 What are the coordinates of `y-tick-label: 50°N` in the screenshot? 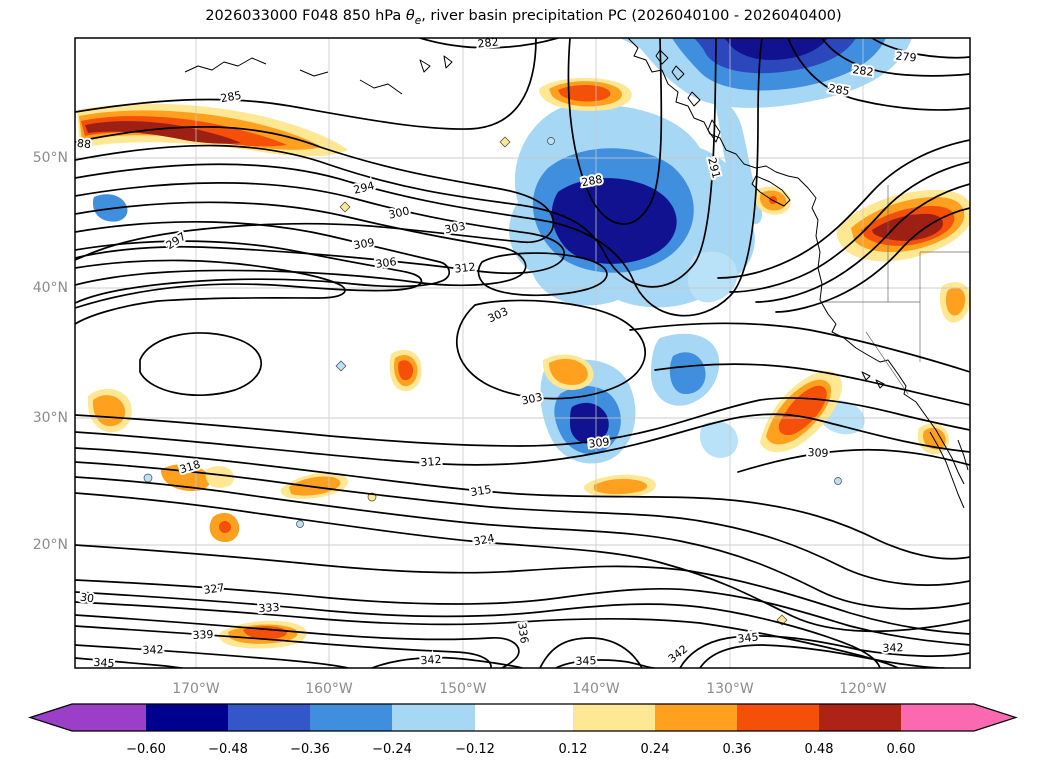 It's located at (50, 158).